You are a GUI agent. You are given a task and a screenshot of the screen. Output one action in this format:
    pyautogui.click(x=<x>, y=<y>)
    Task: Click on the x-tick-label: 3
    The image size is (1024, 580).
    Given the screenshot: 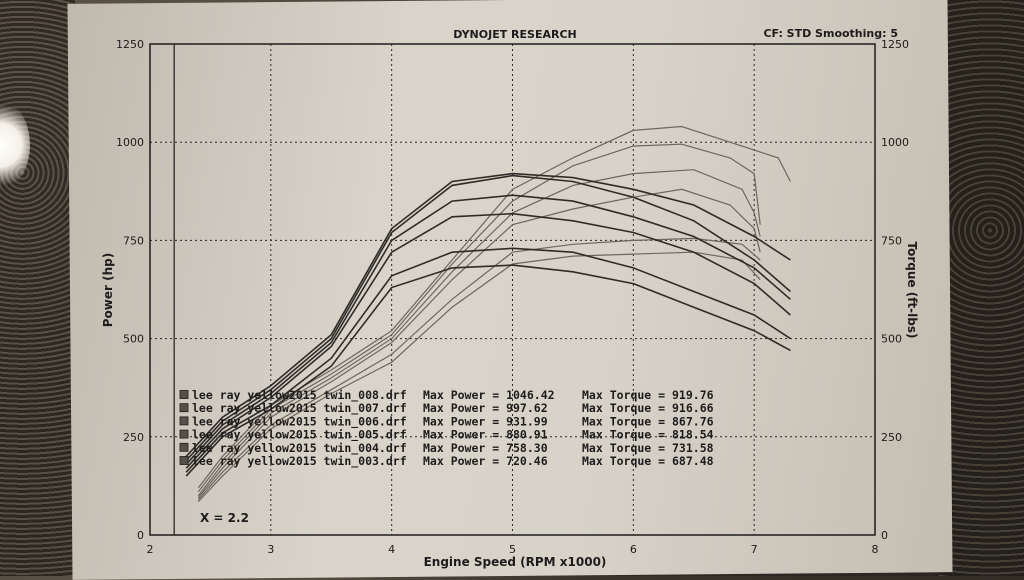 What is the action you would take?
    pyautogui.click(x=270, y=549)
    